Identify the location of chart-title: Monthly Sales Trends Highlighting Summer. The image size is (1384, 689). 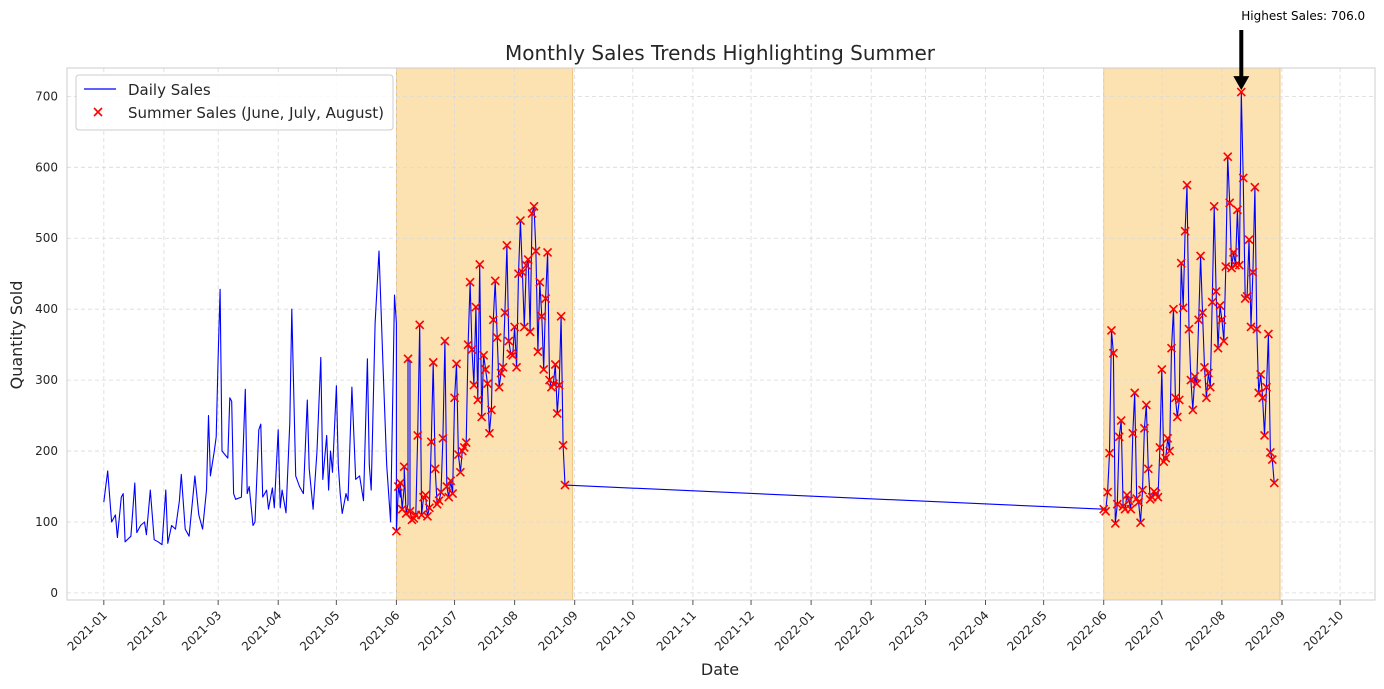
(720, 53).